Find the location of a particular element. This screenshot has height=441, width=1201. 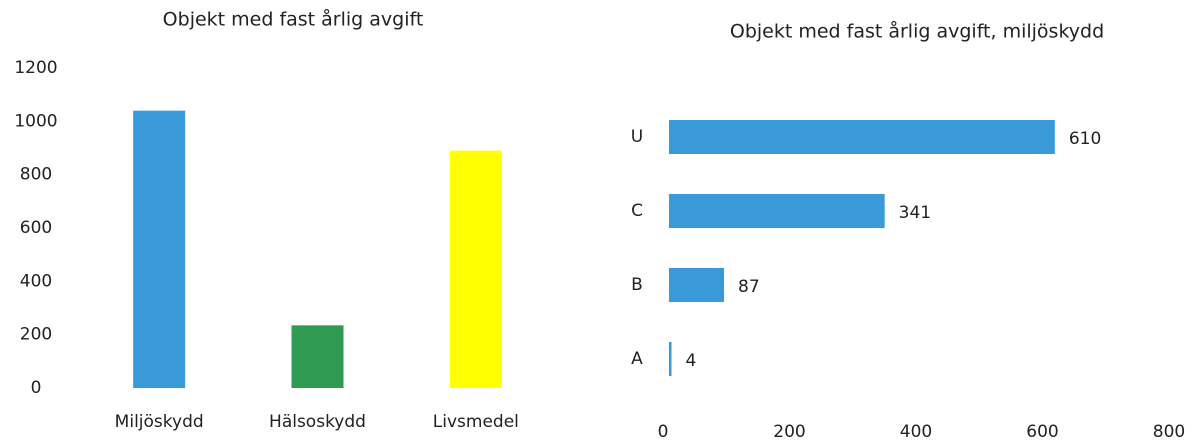

y-tick-label: 800 is located at coordinates (36, 175).